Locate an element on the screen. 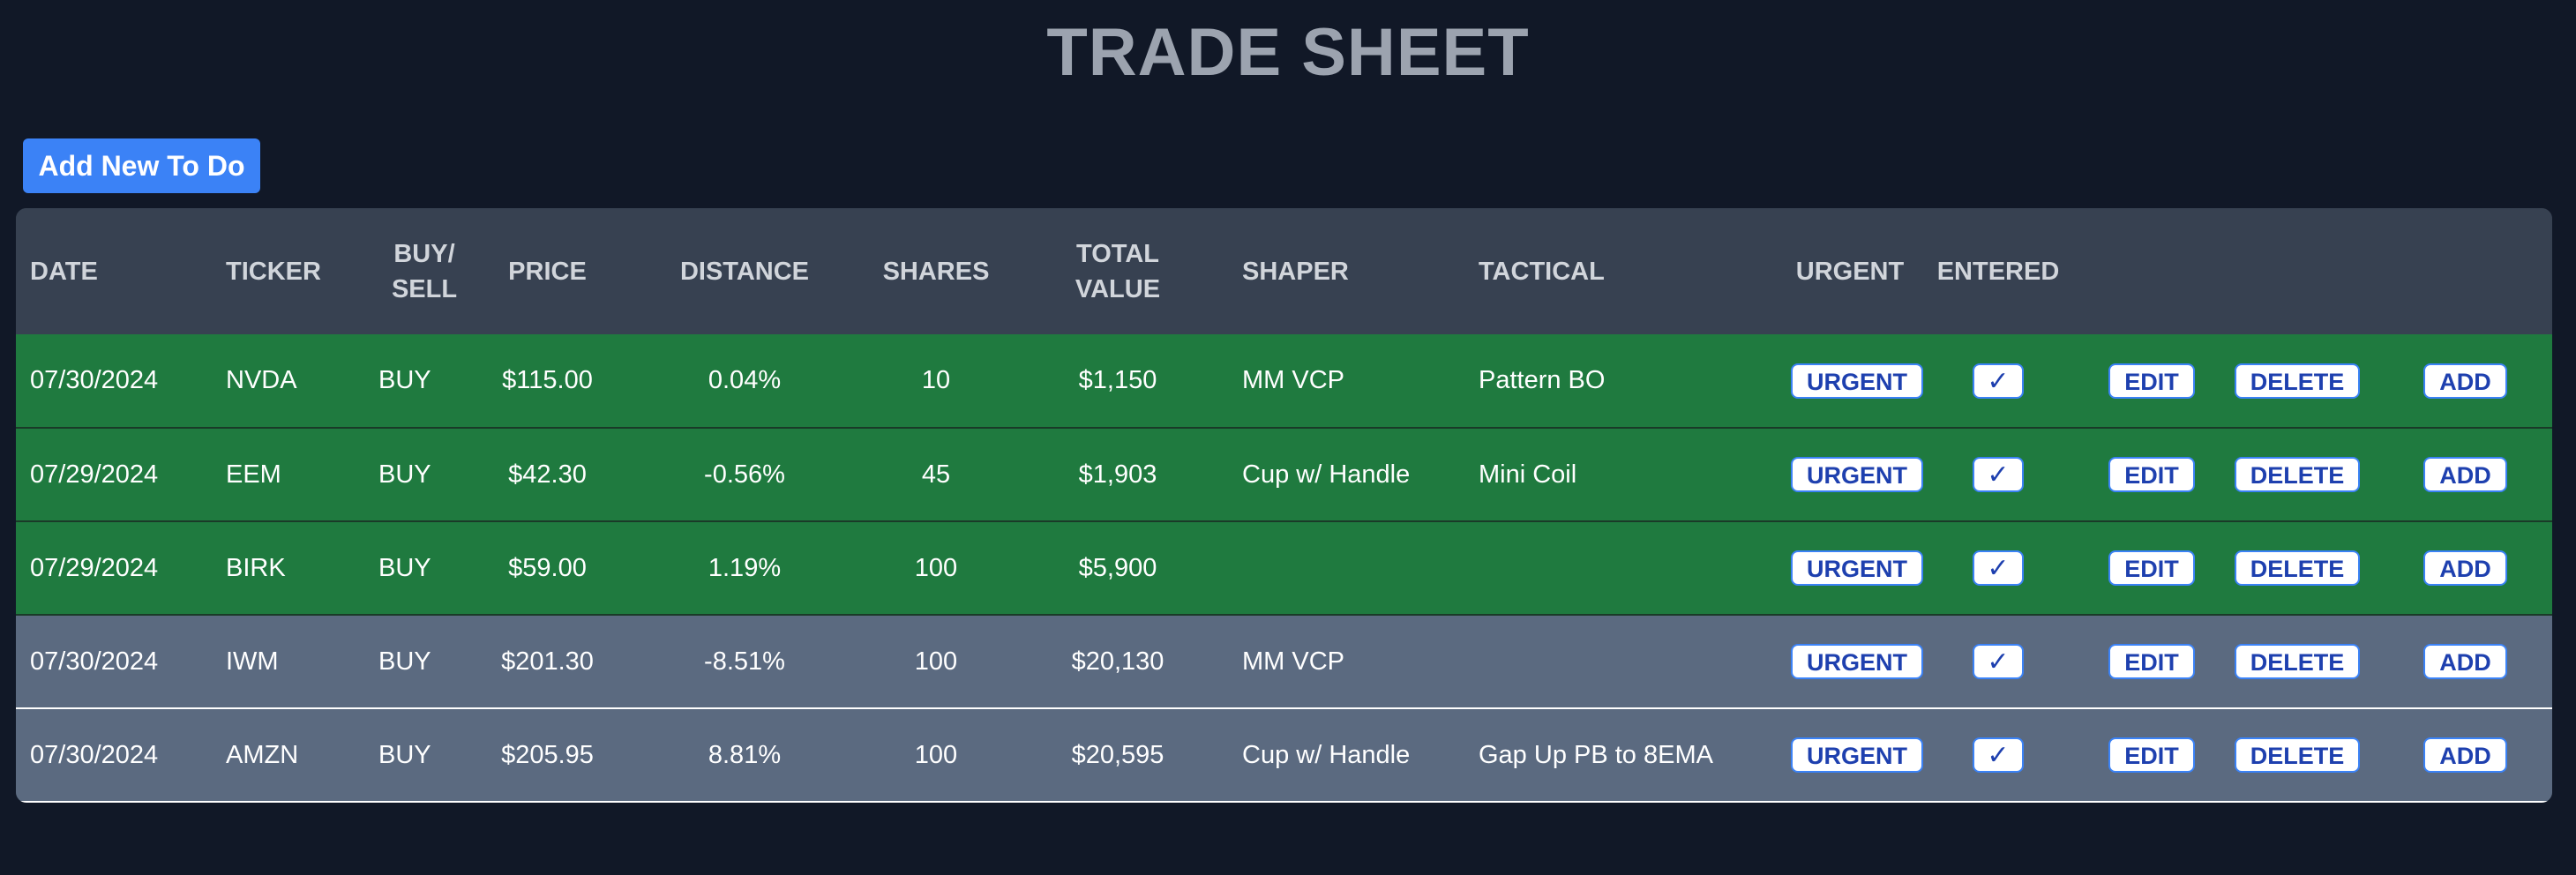 This screenshot has height=875, width=2576. cell-ticker: AMZN is located at coordinates (288, 755).